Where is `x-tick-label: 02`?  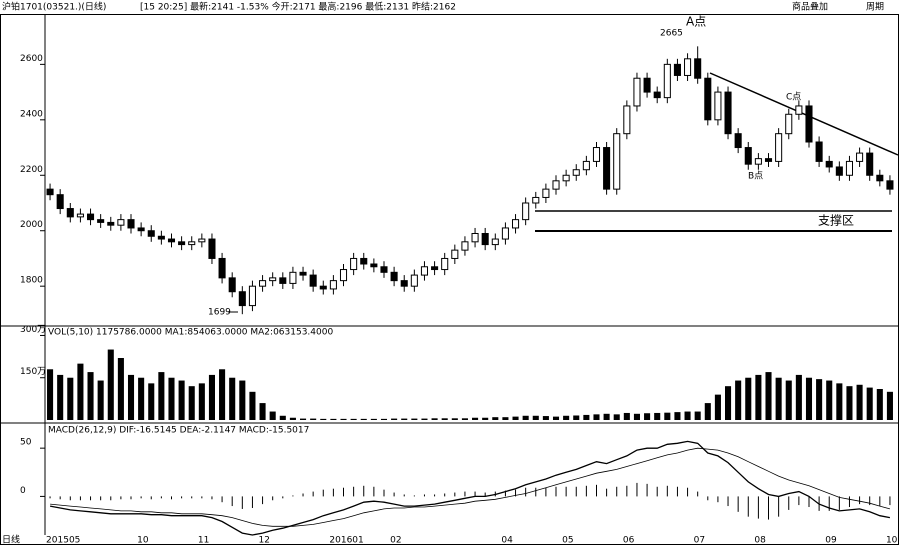
x-tick-label: 02 is located at coordinates (395, 540).